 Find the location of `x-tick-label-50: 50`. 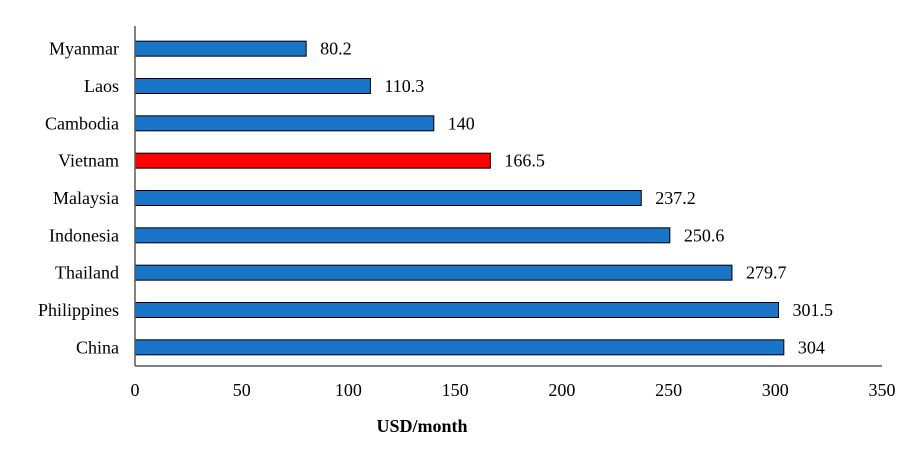

x-tick-label-50: 50 is located at coordinates (242, 390).